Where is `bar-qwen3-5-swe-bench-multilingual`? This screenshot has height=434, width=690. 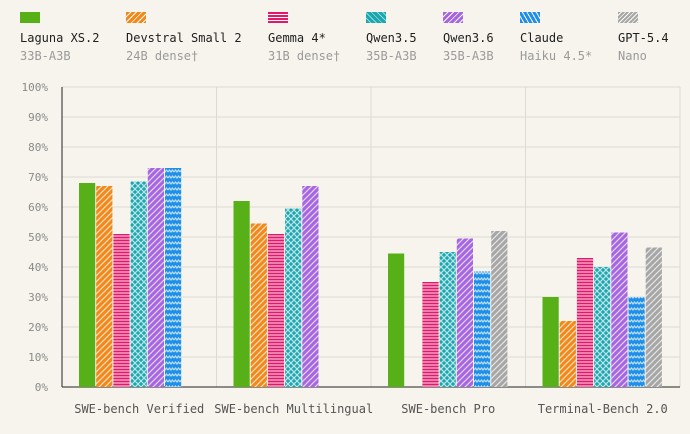
bar-qwen3-5-swe-bench-multilingual is located at coordinates (293, 297).